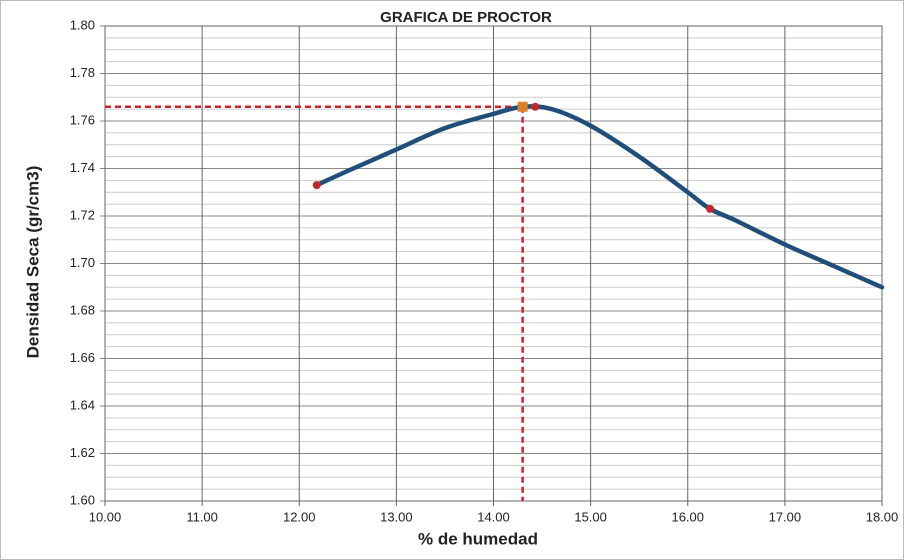 The height and width of the screenshot is (560, 904). I want to click on y-tick-label: 1.72, so click(82, 214).